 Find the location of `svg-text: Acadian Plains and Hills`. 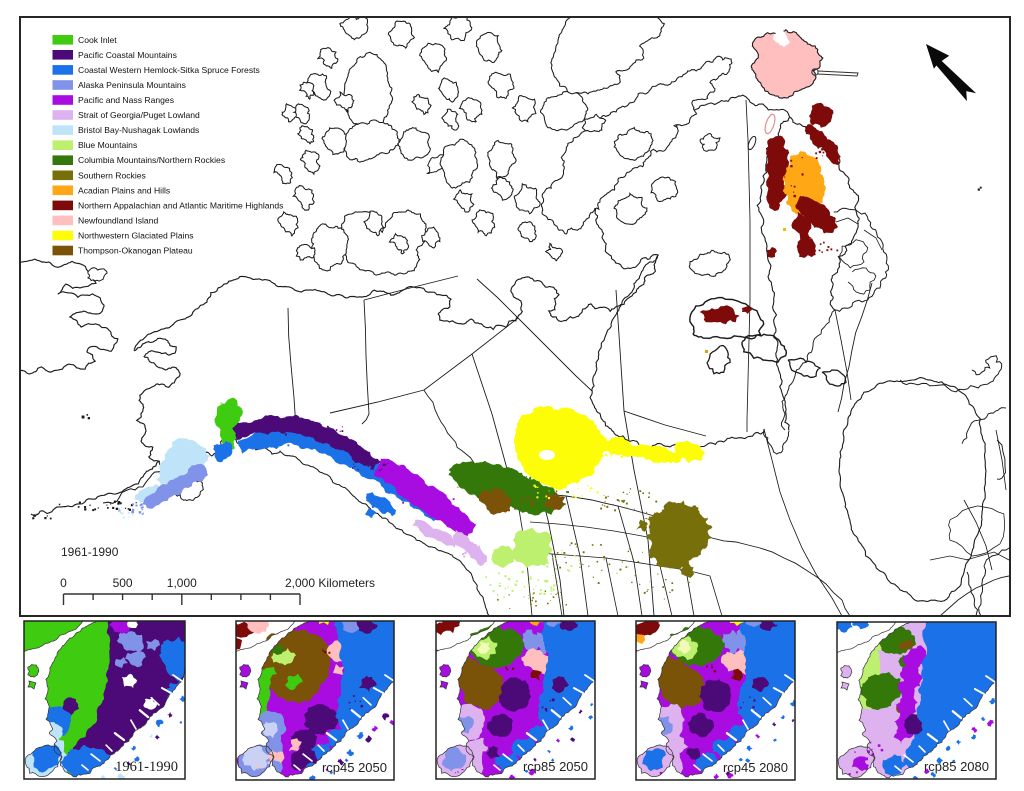

svg-text: Acadian Plains and Hills is located at coordinates (124, 190).